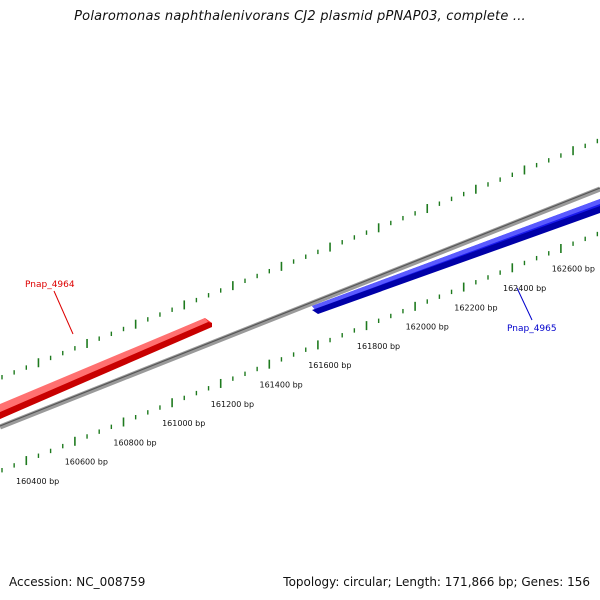  What do you see at coordinates (329, 365) in the screenshot?
I see `scale-label: 161600 bp` at bounding box center [329, 365].